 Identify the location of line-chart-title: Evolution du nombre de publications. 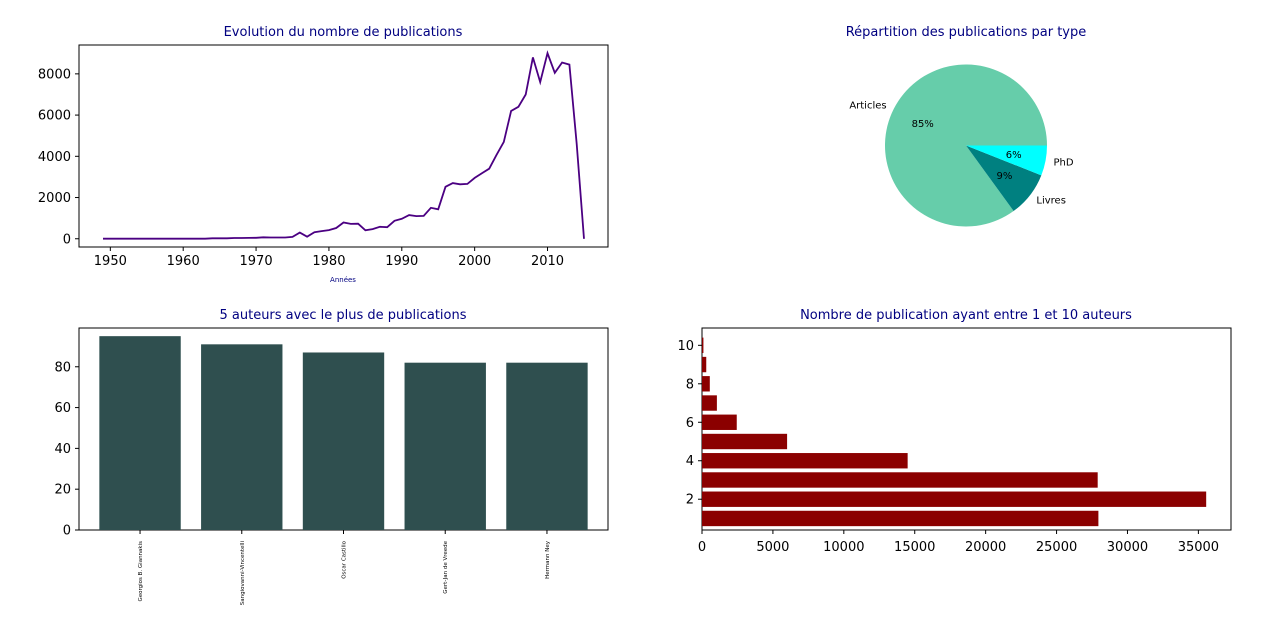
(343, 32).